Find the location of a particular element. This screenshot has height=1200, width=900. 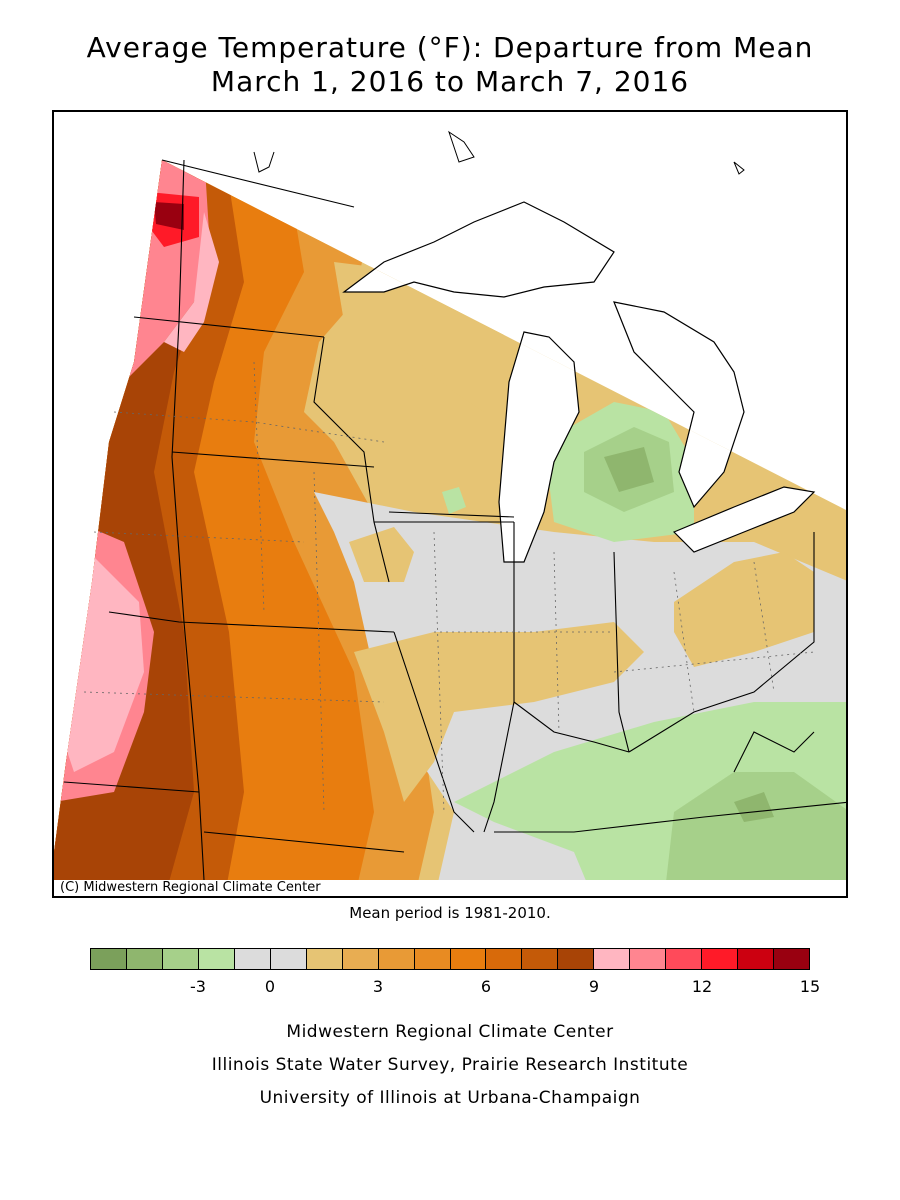

lake-michigan is located at coordinates (539, 447).